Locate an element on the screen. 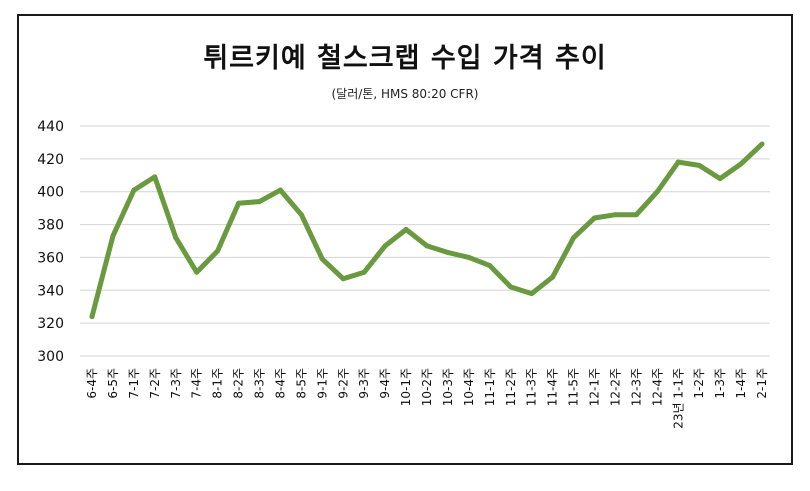 The image size is (810, 491). x-tick-label: 9-3주 is located at coordinates (364, 383).